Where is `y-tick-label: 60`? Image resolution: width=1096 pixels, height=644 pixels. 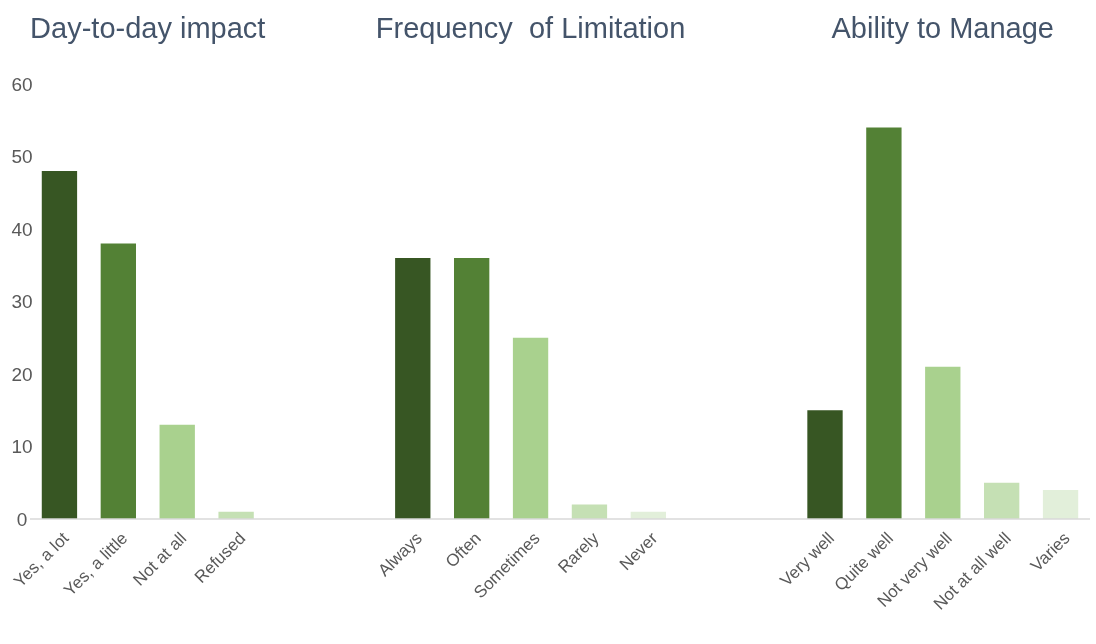
y-tick-label: 60 is located at coordinates (22, 84).